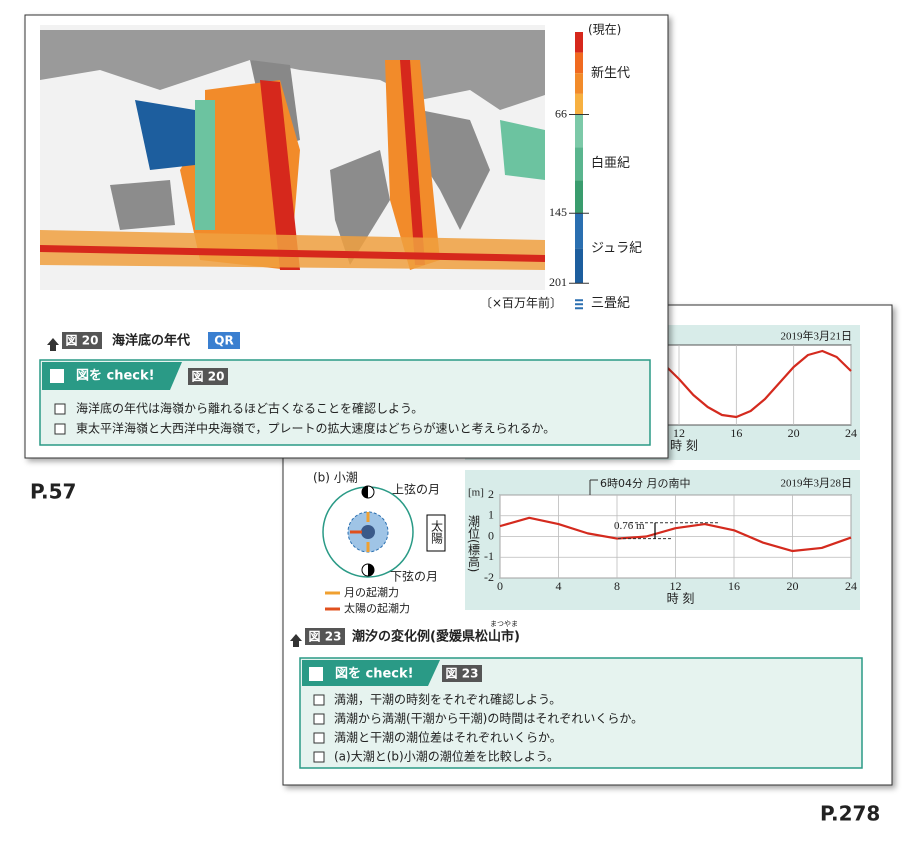  What do you see at coordinates (416, 489) in the screenshot?
I see `diagram-label: 上弦の月` at bounding box center [416, 489].